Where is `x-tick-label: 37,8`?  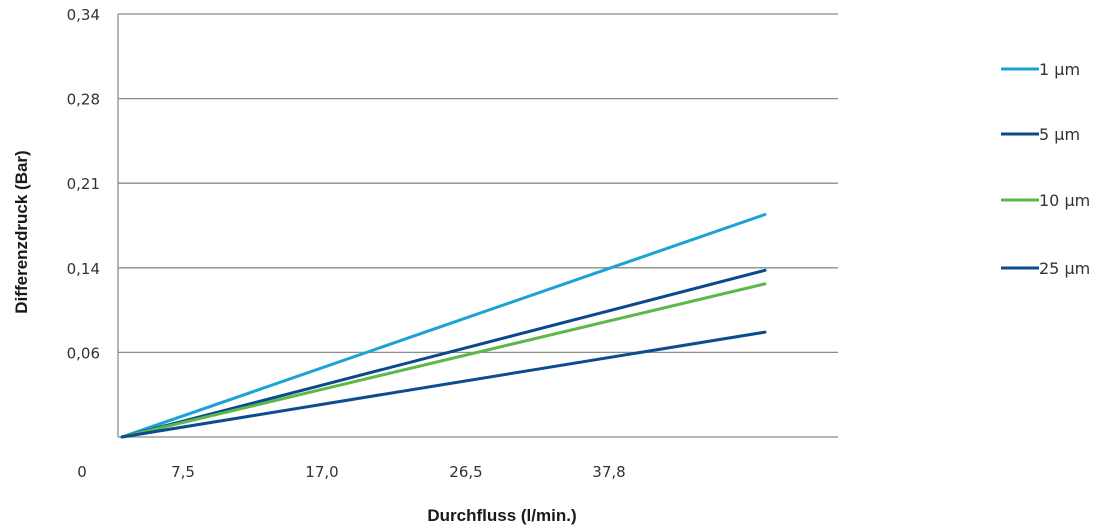
x-tick-label: 37,8 is located at coordinates (608, 472).